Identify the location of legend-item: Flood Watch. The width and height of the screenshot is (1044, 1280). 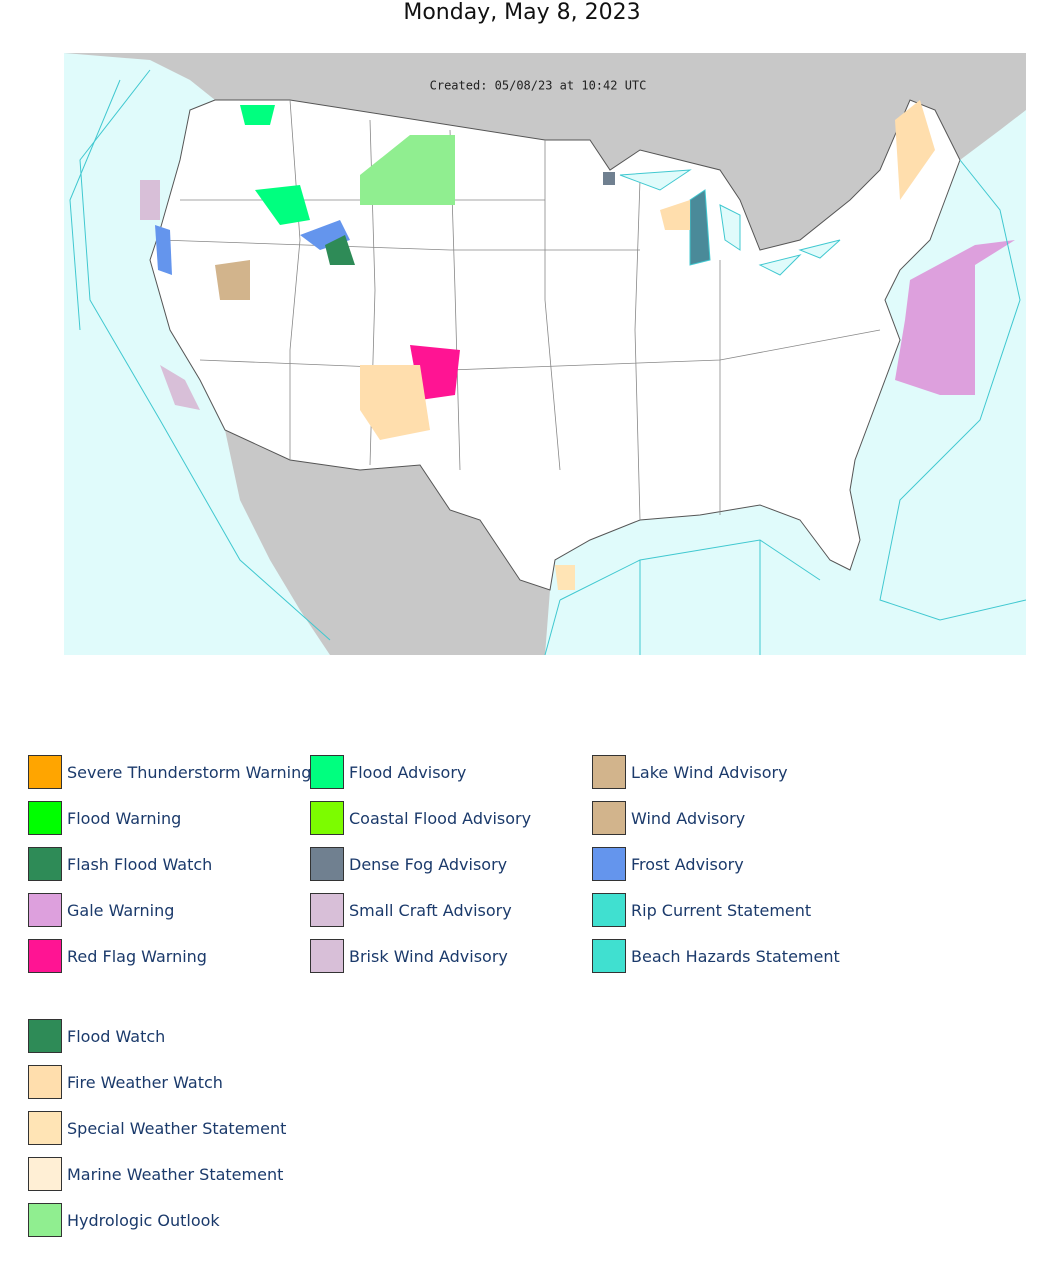
(96, 1036).